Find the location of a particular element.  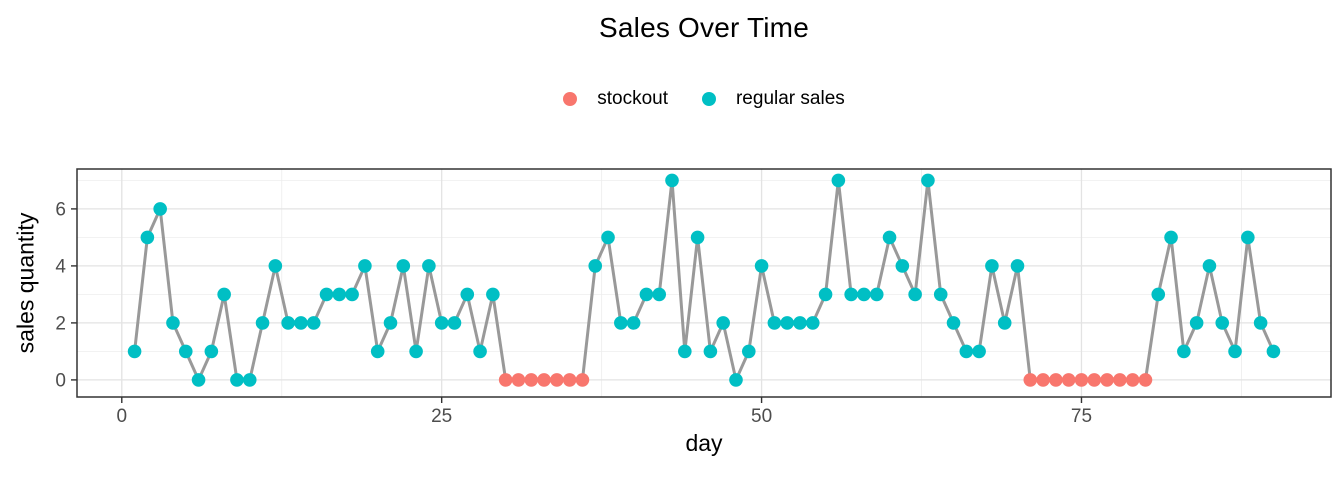

legend-item-regular-sales: regular sales is located at coordinates (773, 99).